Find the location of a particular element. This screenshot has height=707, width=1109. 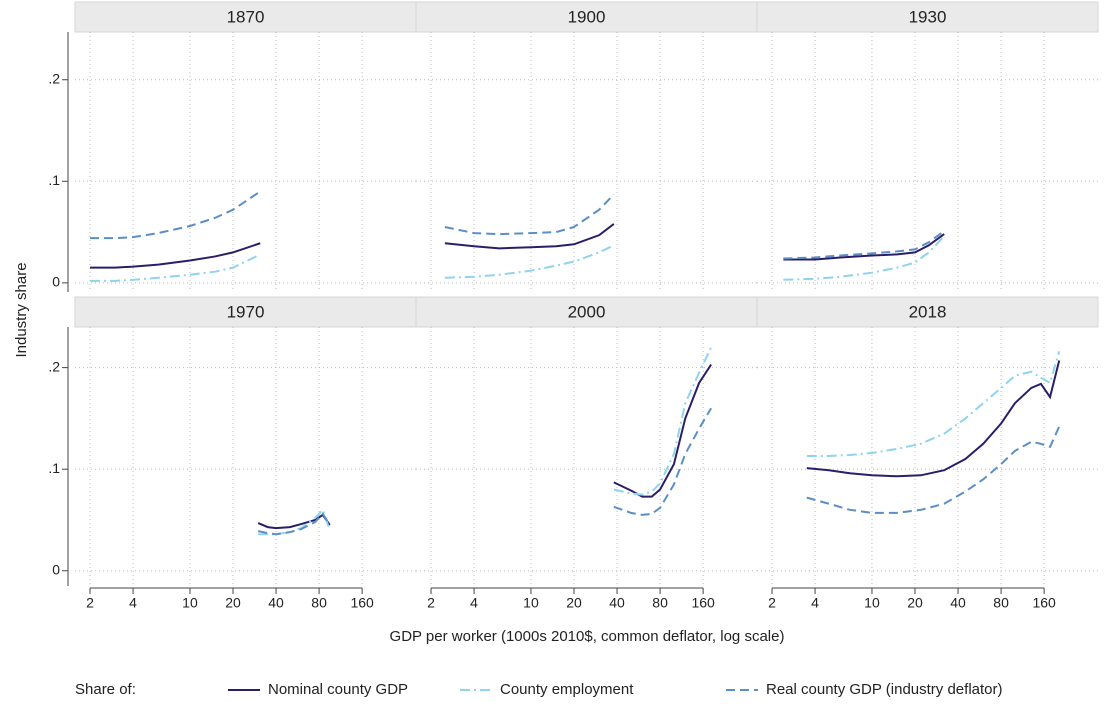

legend-title: Share of: is located at coordinates (105, 689).